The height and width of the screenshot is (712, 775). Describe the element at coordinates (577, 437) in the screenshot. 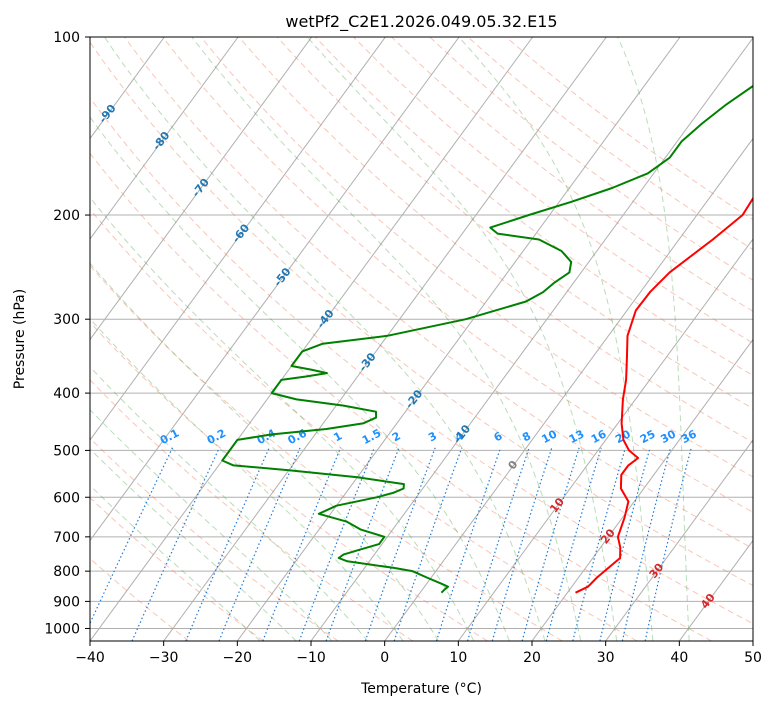

I see `mixing-ratio-label: 13` at that location.